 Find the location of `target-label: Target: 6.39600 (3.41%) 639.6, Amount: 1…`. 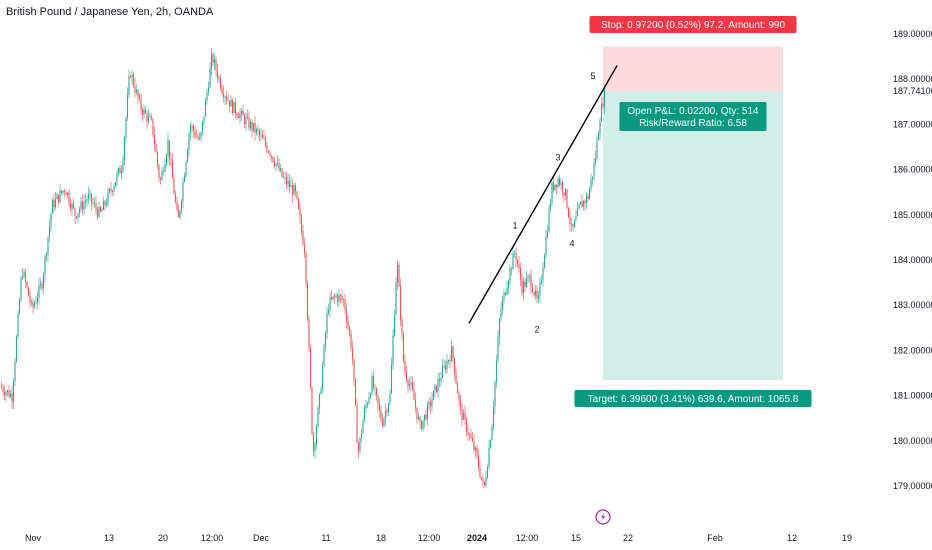

target-label: Target: 6.39600 (3.41%) 639.6, Amount: 1… is located at coordinates (693, 398).